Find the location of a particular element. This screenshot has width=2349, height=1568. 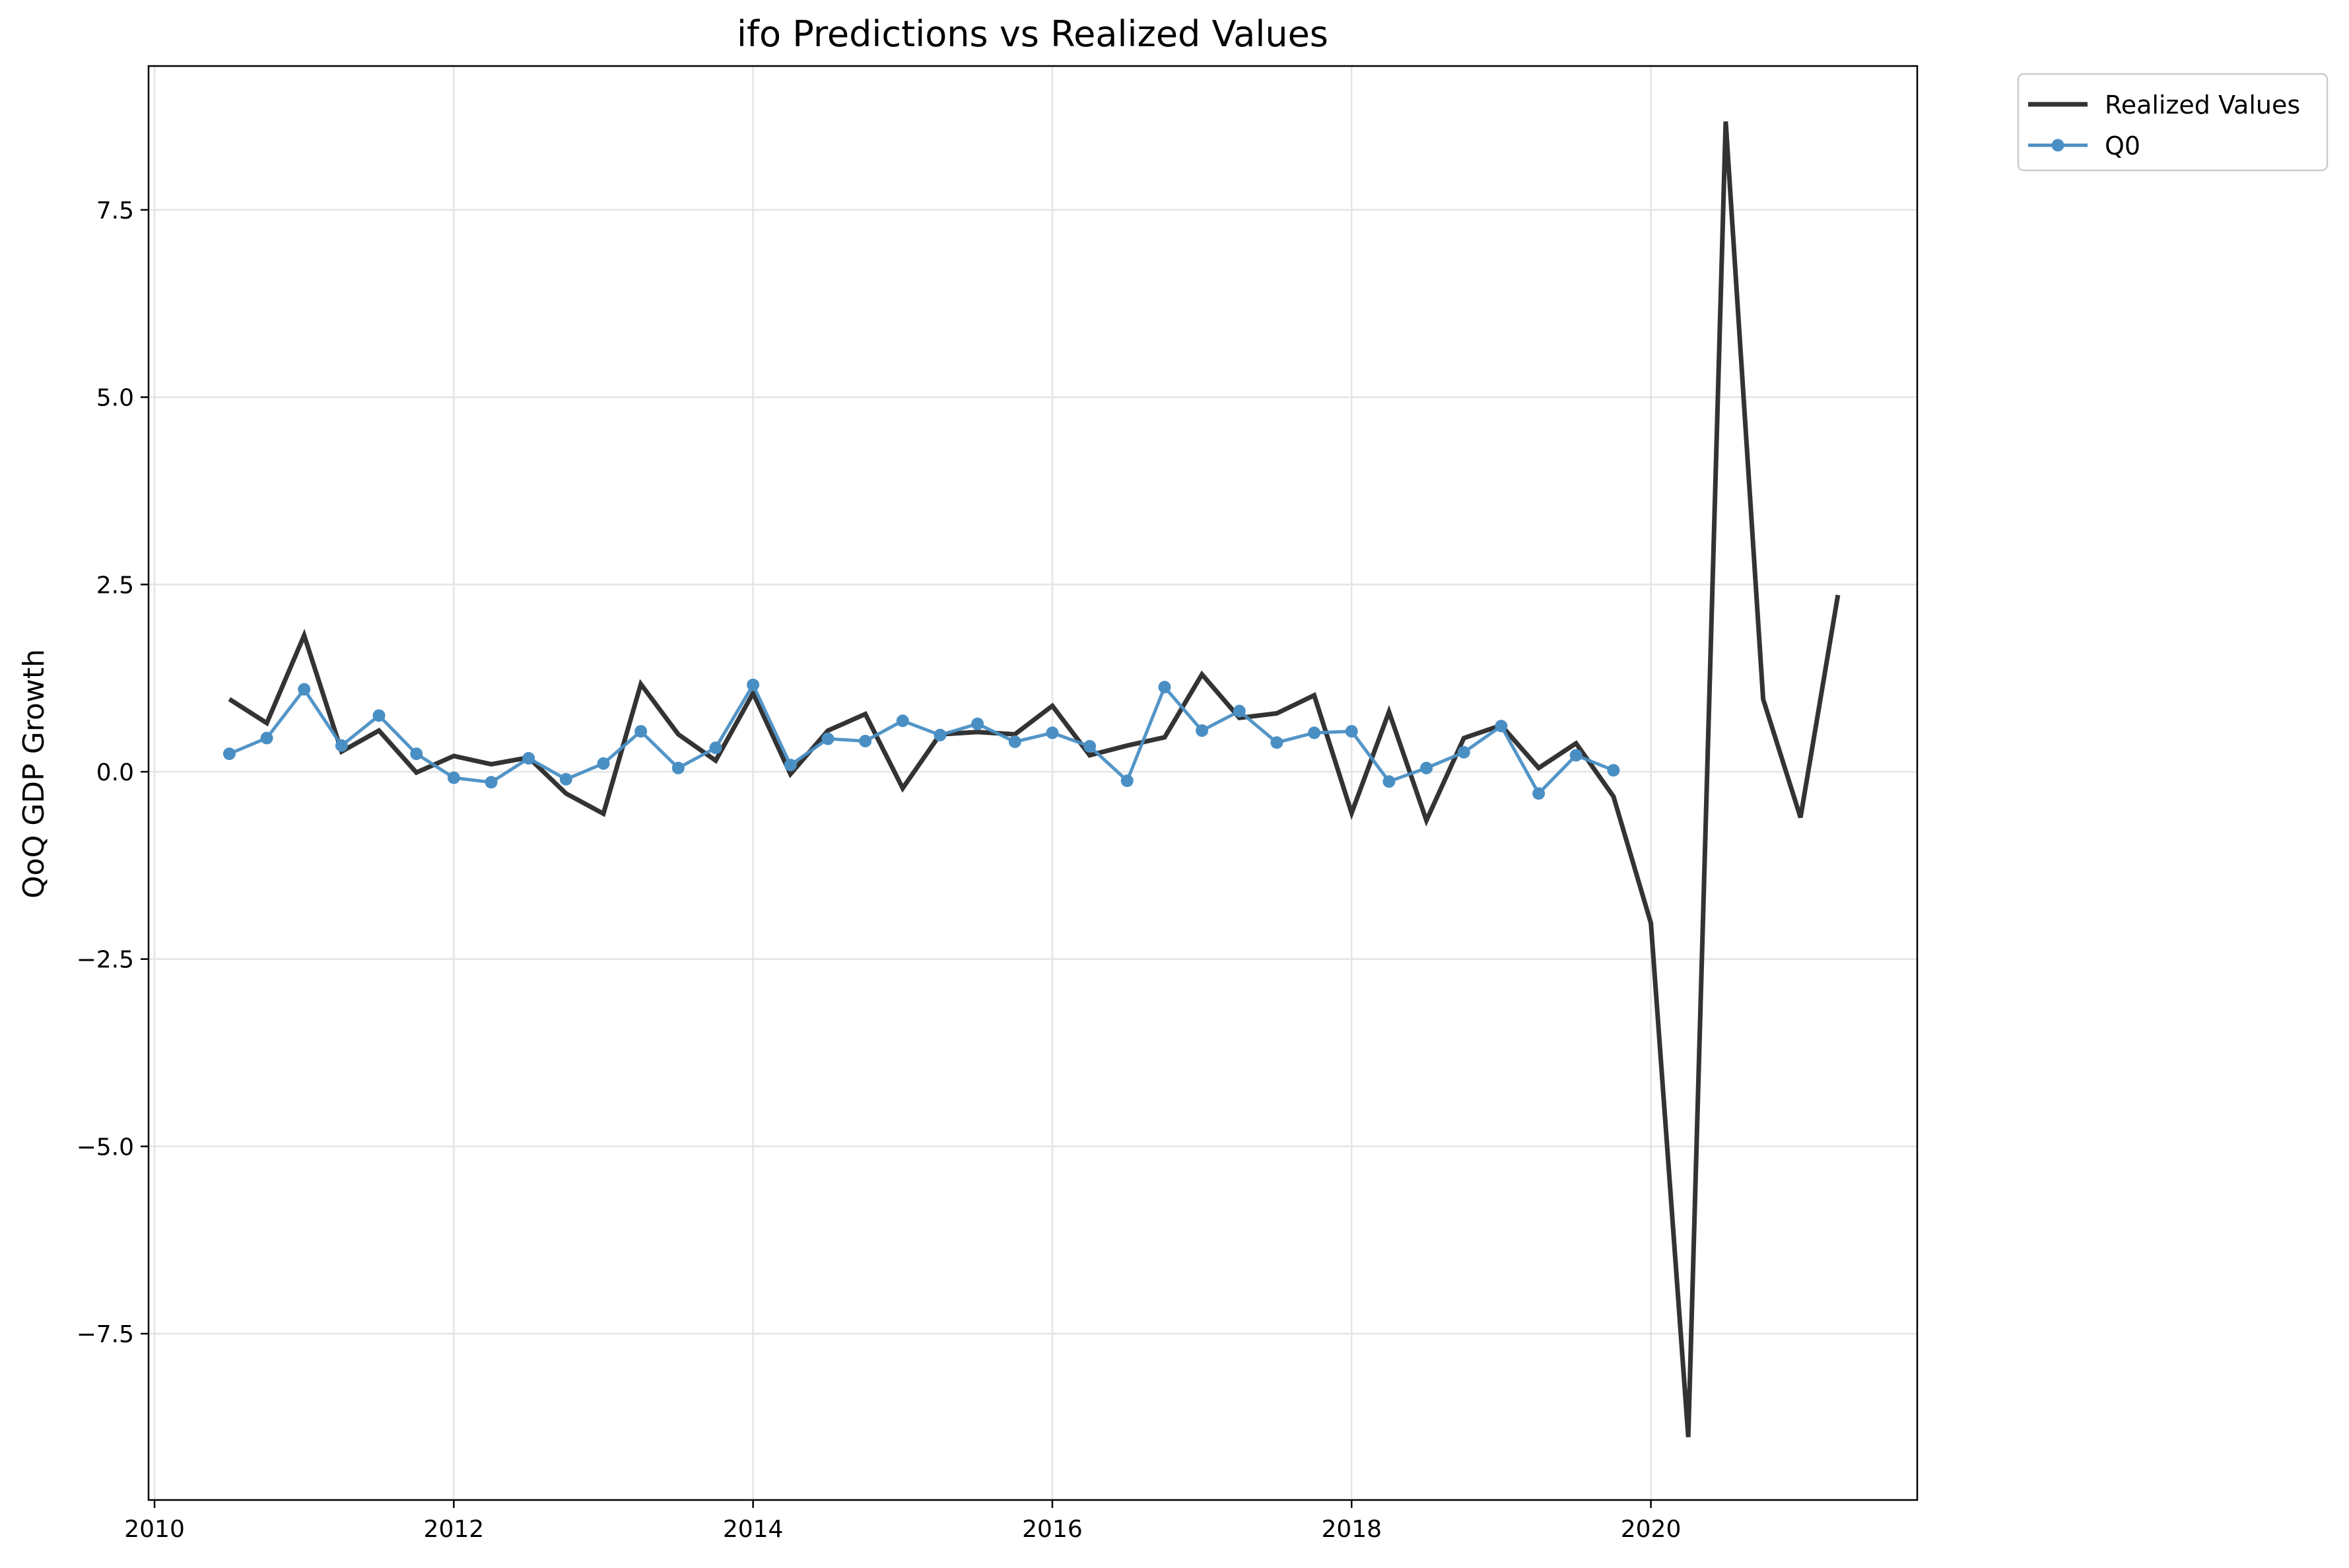

y-tick-label: 0.0 is located at coordinates (115, 772).